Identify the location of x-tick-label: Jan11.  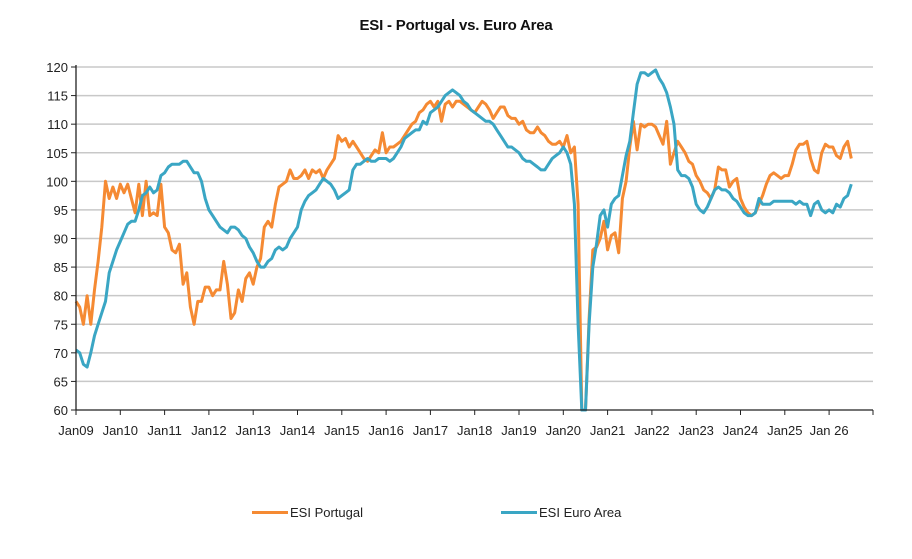
(164, 430).